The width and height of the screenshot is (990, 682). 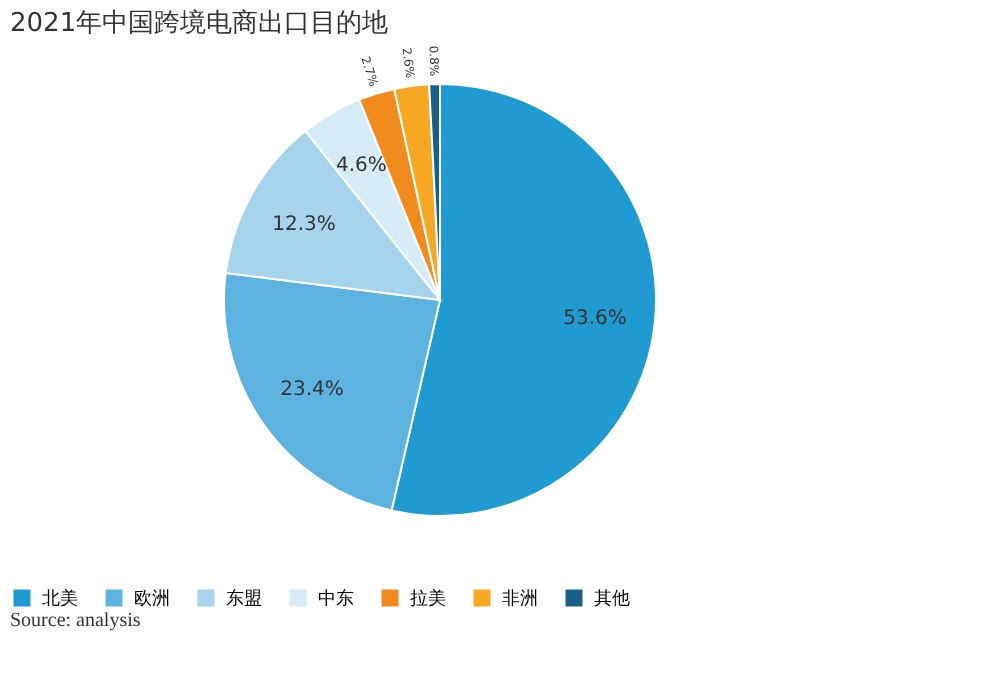 I want to click on data-label: 12.3%, so click(x=304, y=224).